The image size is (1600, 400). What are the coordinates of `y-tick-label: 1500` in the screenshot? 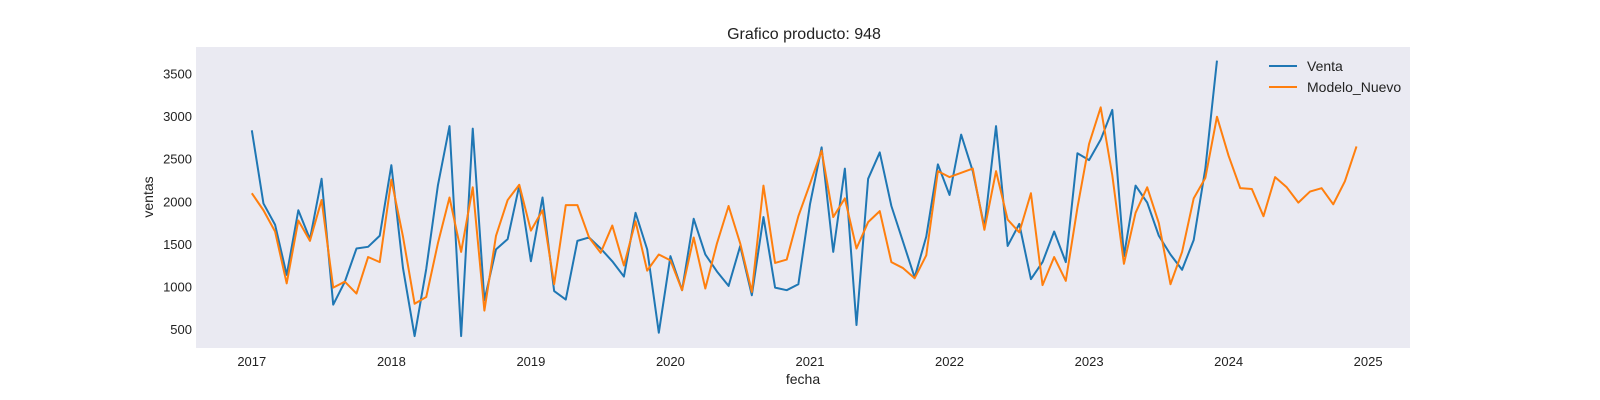 It's located at (177, 244).